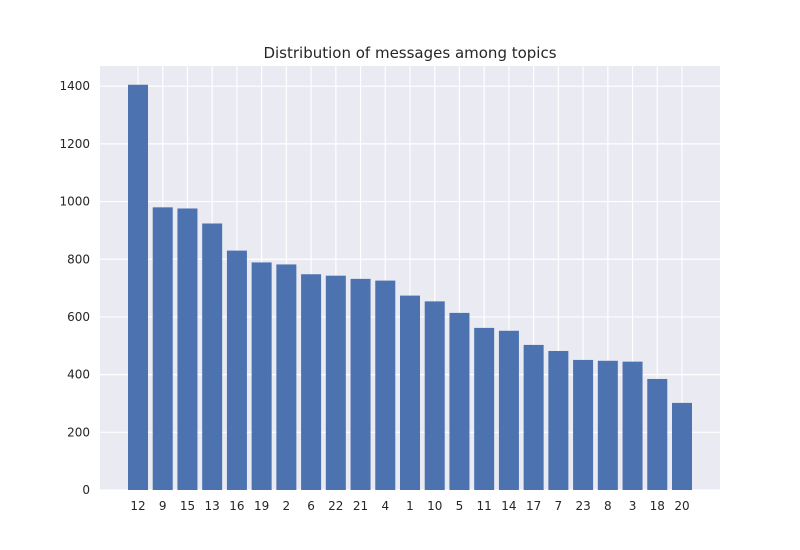 The width and height of the screenshot is (800, 550). What do you see at coordinates (360, 506) in the screenshot?
I see `x-tick-label: 21` at bounding box center [360, 506].